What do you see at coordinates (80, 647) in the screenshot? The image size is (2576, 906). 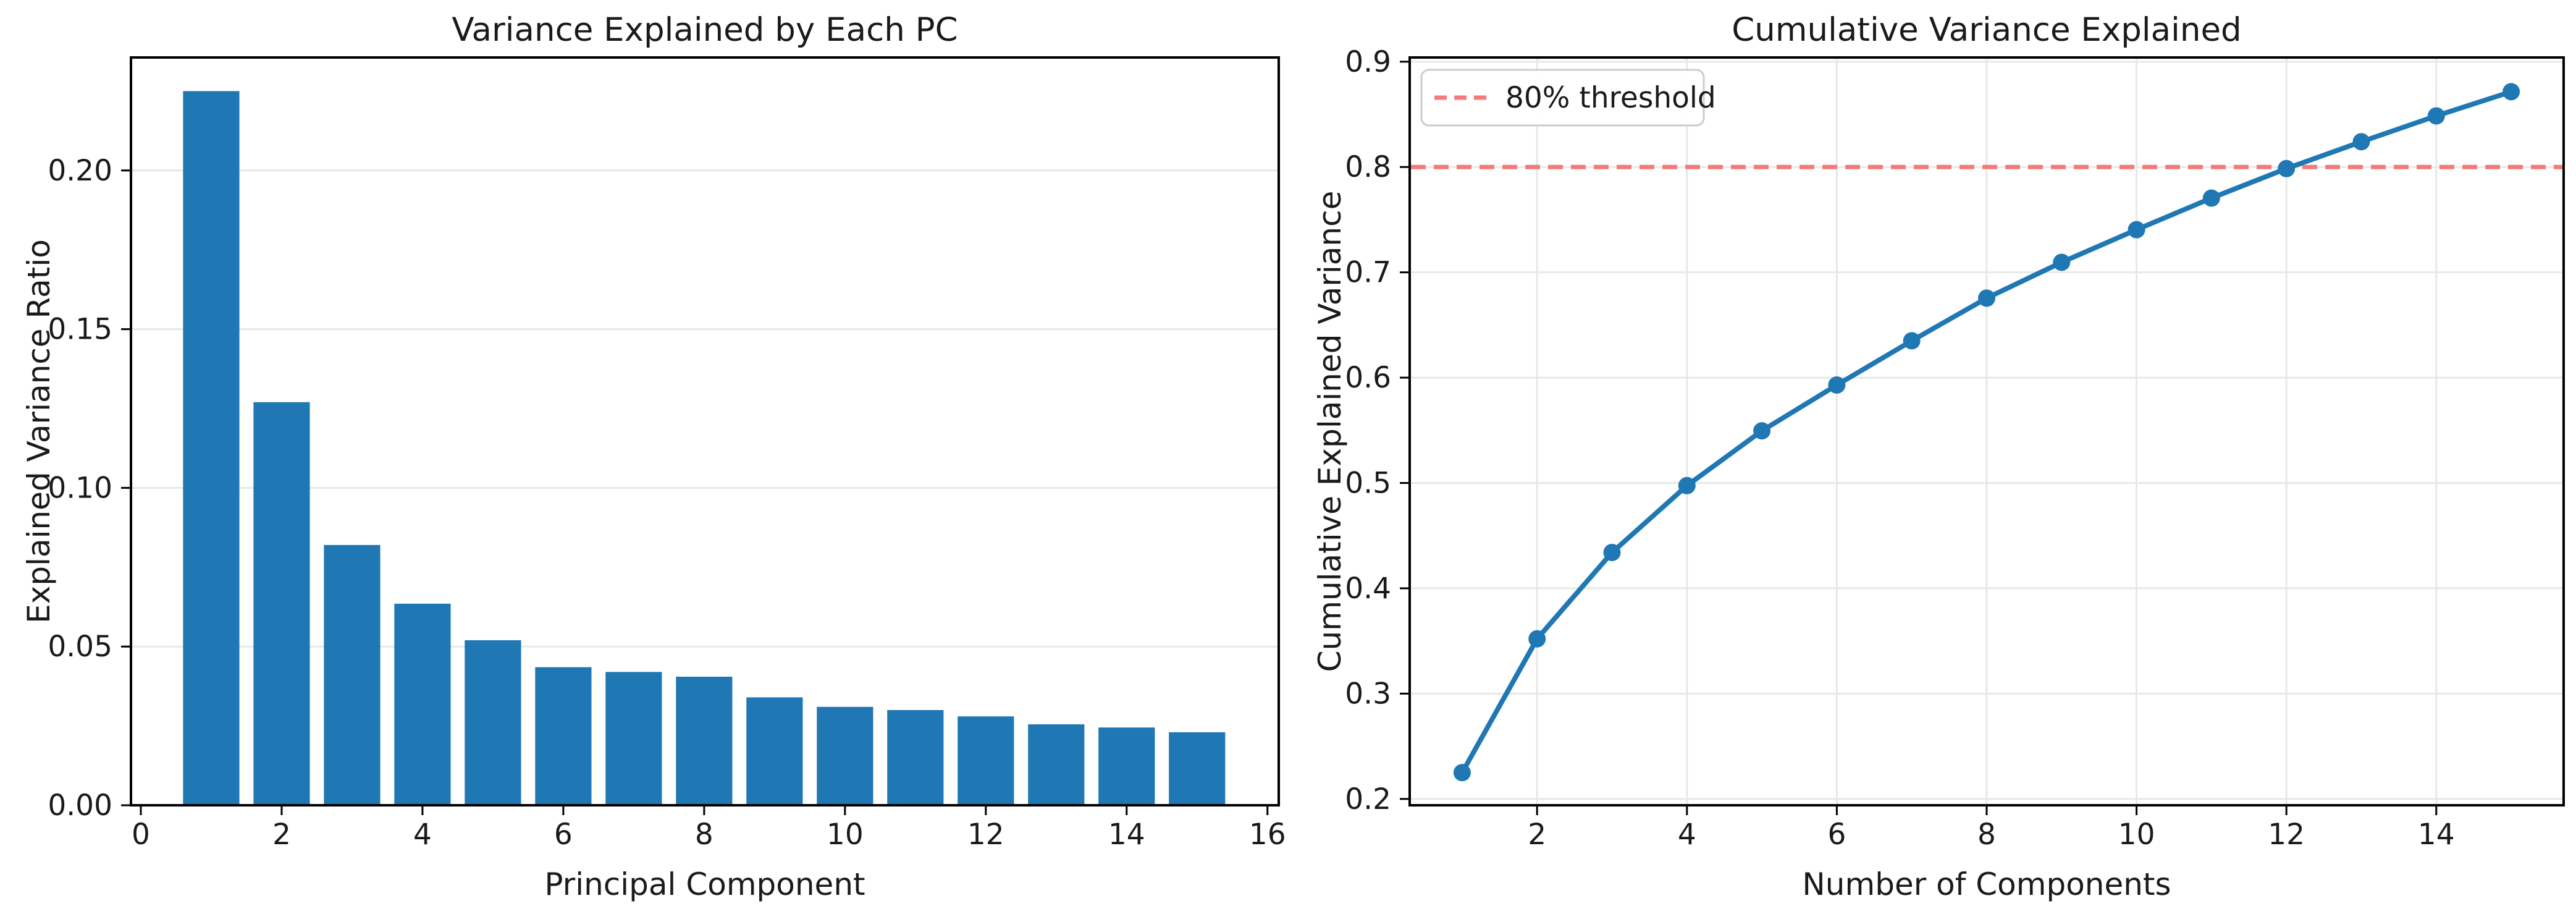 I see `y-tick-label: 0.05` at bounding box center [80, 647].